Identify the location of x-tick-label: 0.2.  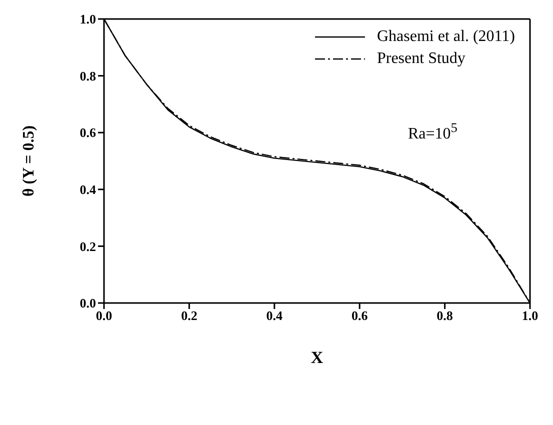
(189, 316).